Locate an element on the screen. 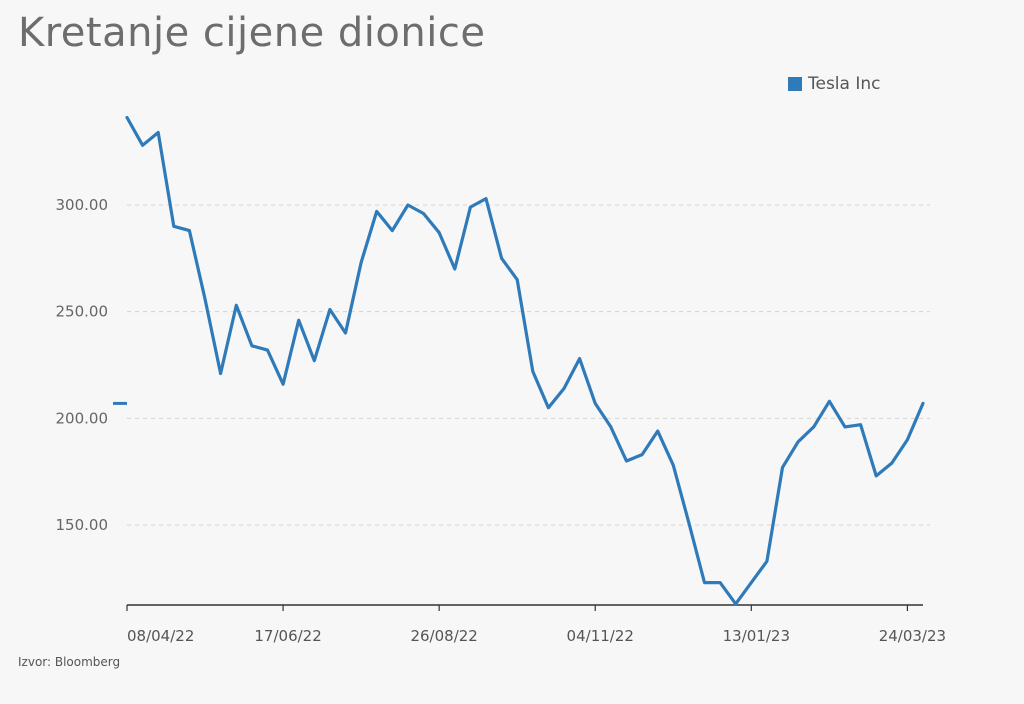 This screenshot has width=1024, height=704. x-tick-label: 04/11/22 is located at coordinates (600, 636).